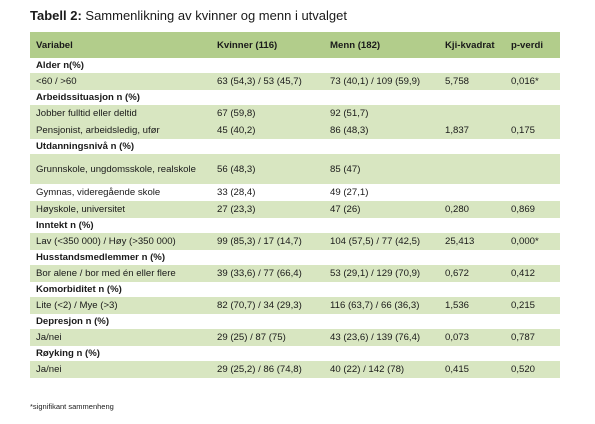 The image size is (595, 424). I want to click on header-variable: Variabel, so click(120, 45).